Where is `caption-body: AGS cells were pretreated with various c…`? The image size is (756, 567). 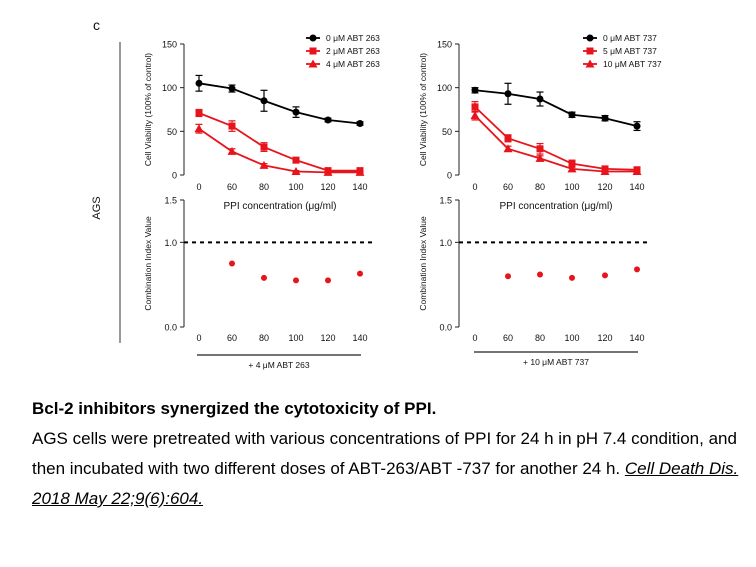 caption-body: AGS cells were pretreated with various c… is located at coordinates (387, 469).